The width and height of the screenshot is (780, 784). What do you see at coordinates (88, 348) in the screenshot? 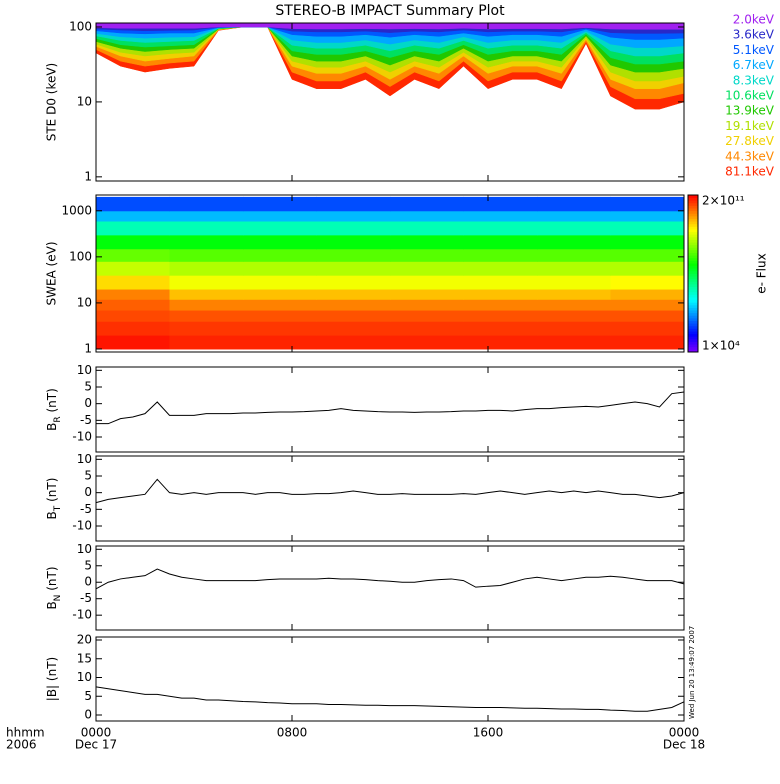
I see `y-tick-label: 1` at bounding box center [88, 348].